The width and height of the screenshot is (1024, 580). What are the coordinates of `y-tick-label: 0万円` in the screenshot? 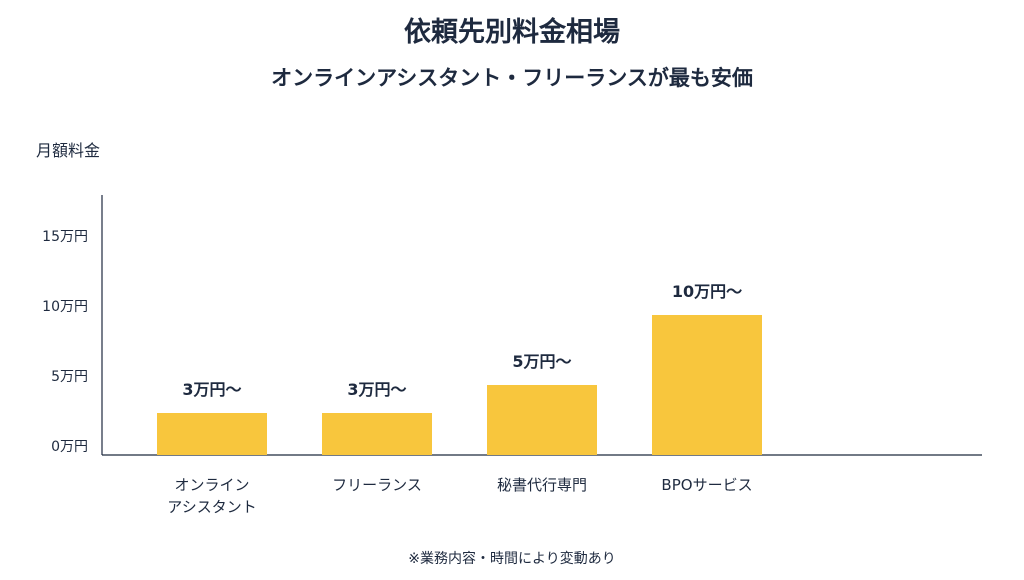 It's located at (69, 447).